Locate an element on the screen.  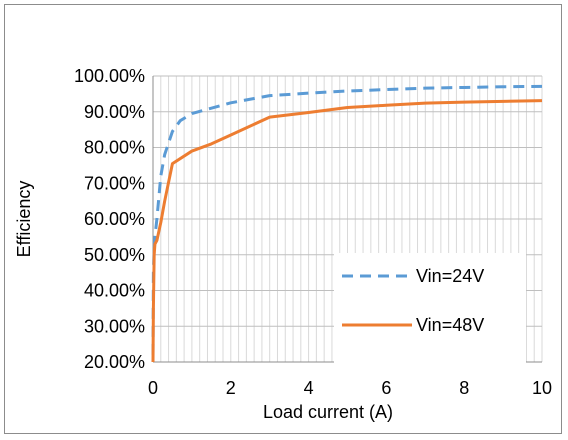
y-tick-label: 50.00% is located at coordinates (114, 255).